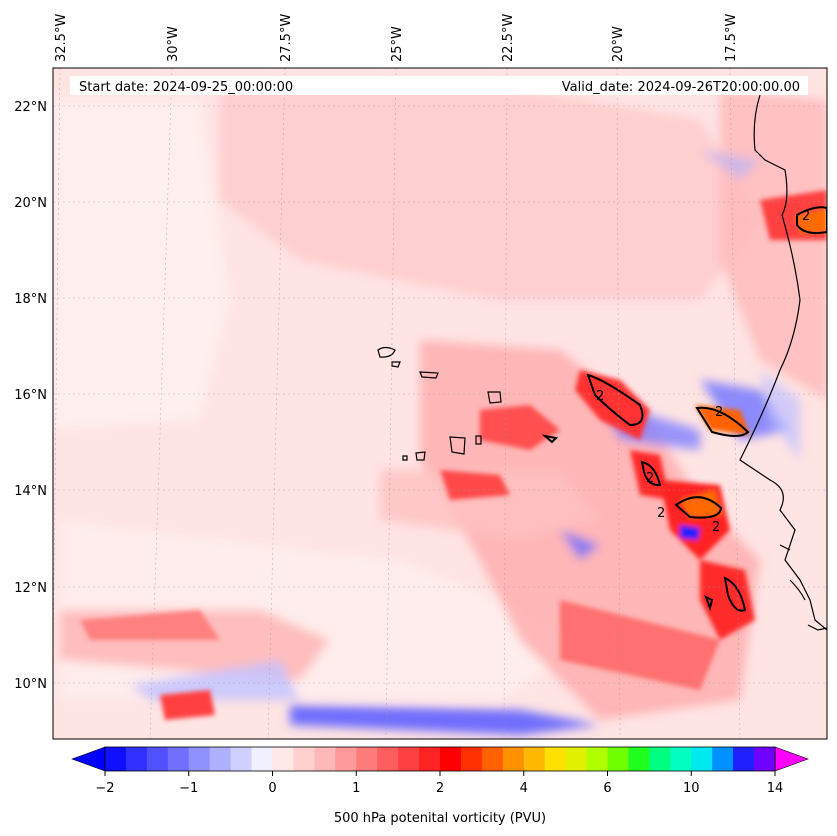  I want to click on colorbar-tick-label: 2, so click(440, 788).